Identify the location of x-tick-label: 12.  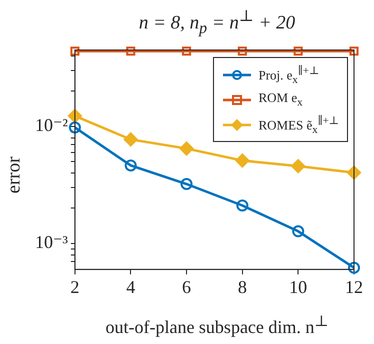
(354, 286).